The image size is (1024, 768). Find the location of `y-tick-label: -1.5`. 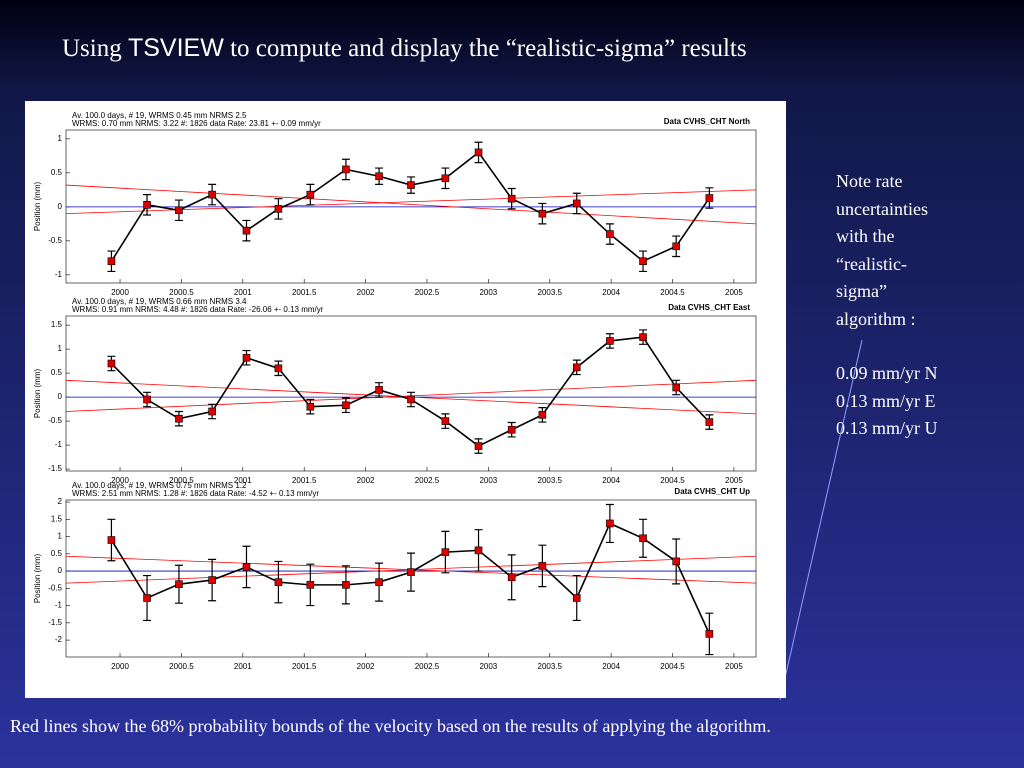

y-tick-label: -1.5 is located at coordinates (55, 468).